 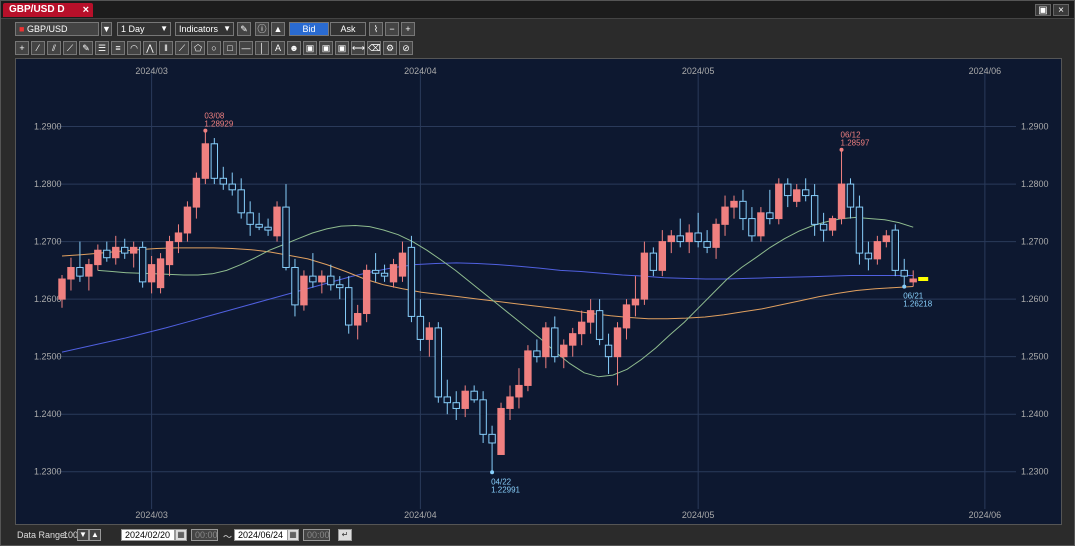 I want to click on restore-button: ▣, so click(x=1043, y=10).